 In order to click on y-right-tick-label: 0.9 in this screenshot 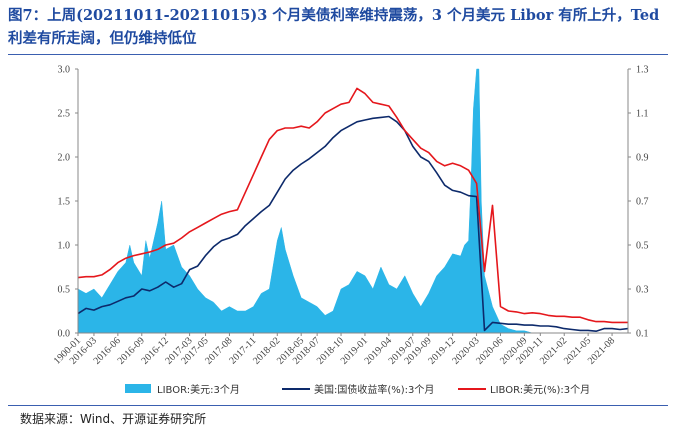, I will do `click(642, 158)`.